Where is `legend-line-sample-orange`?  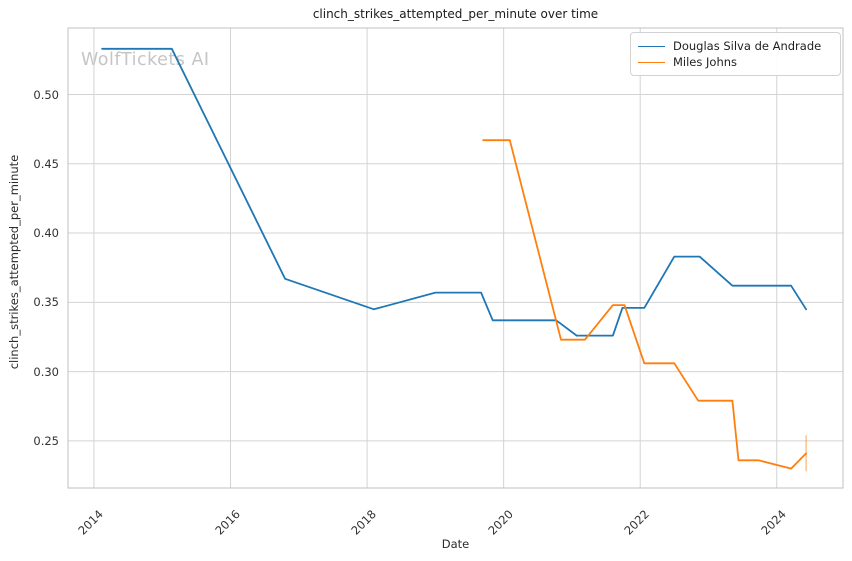
legend-line-sample-orange is located at coordinates (651, 62).